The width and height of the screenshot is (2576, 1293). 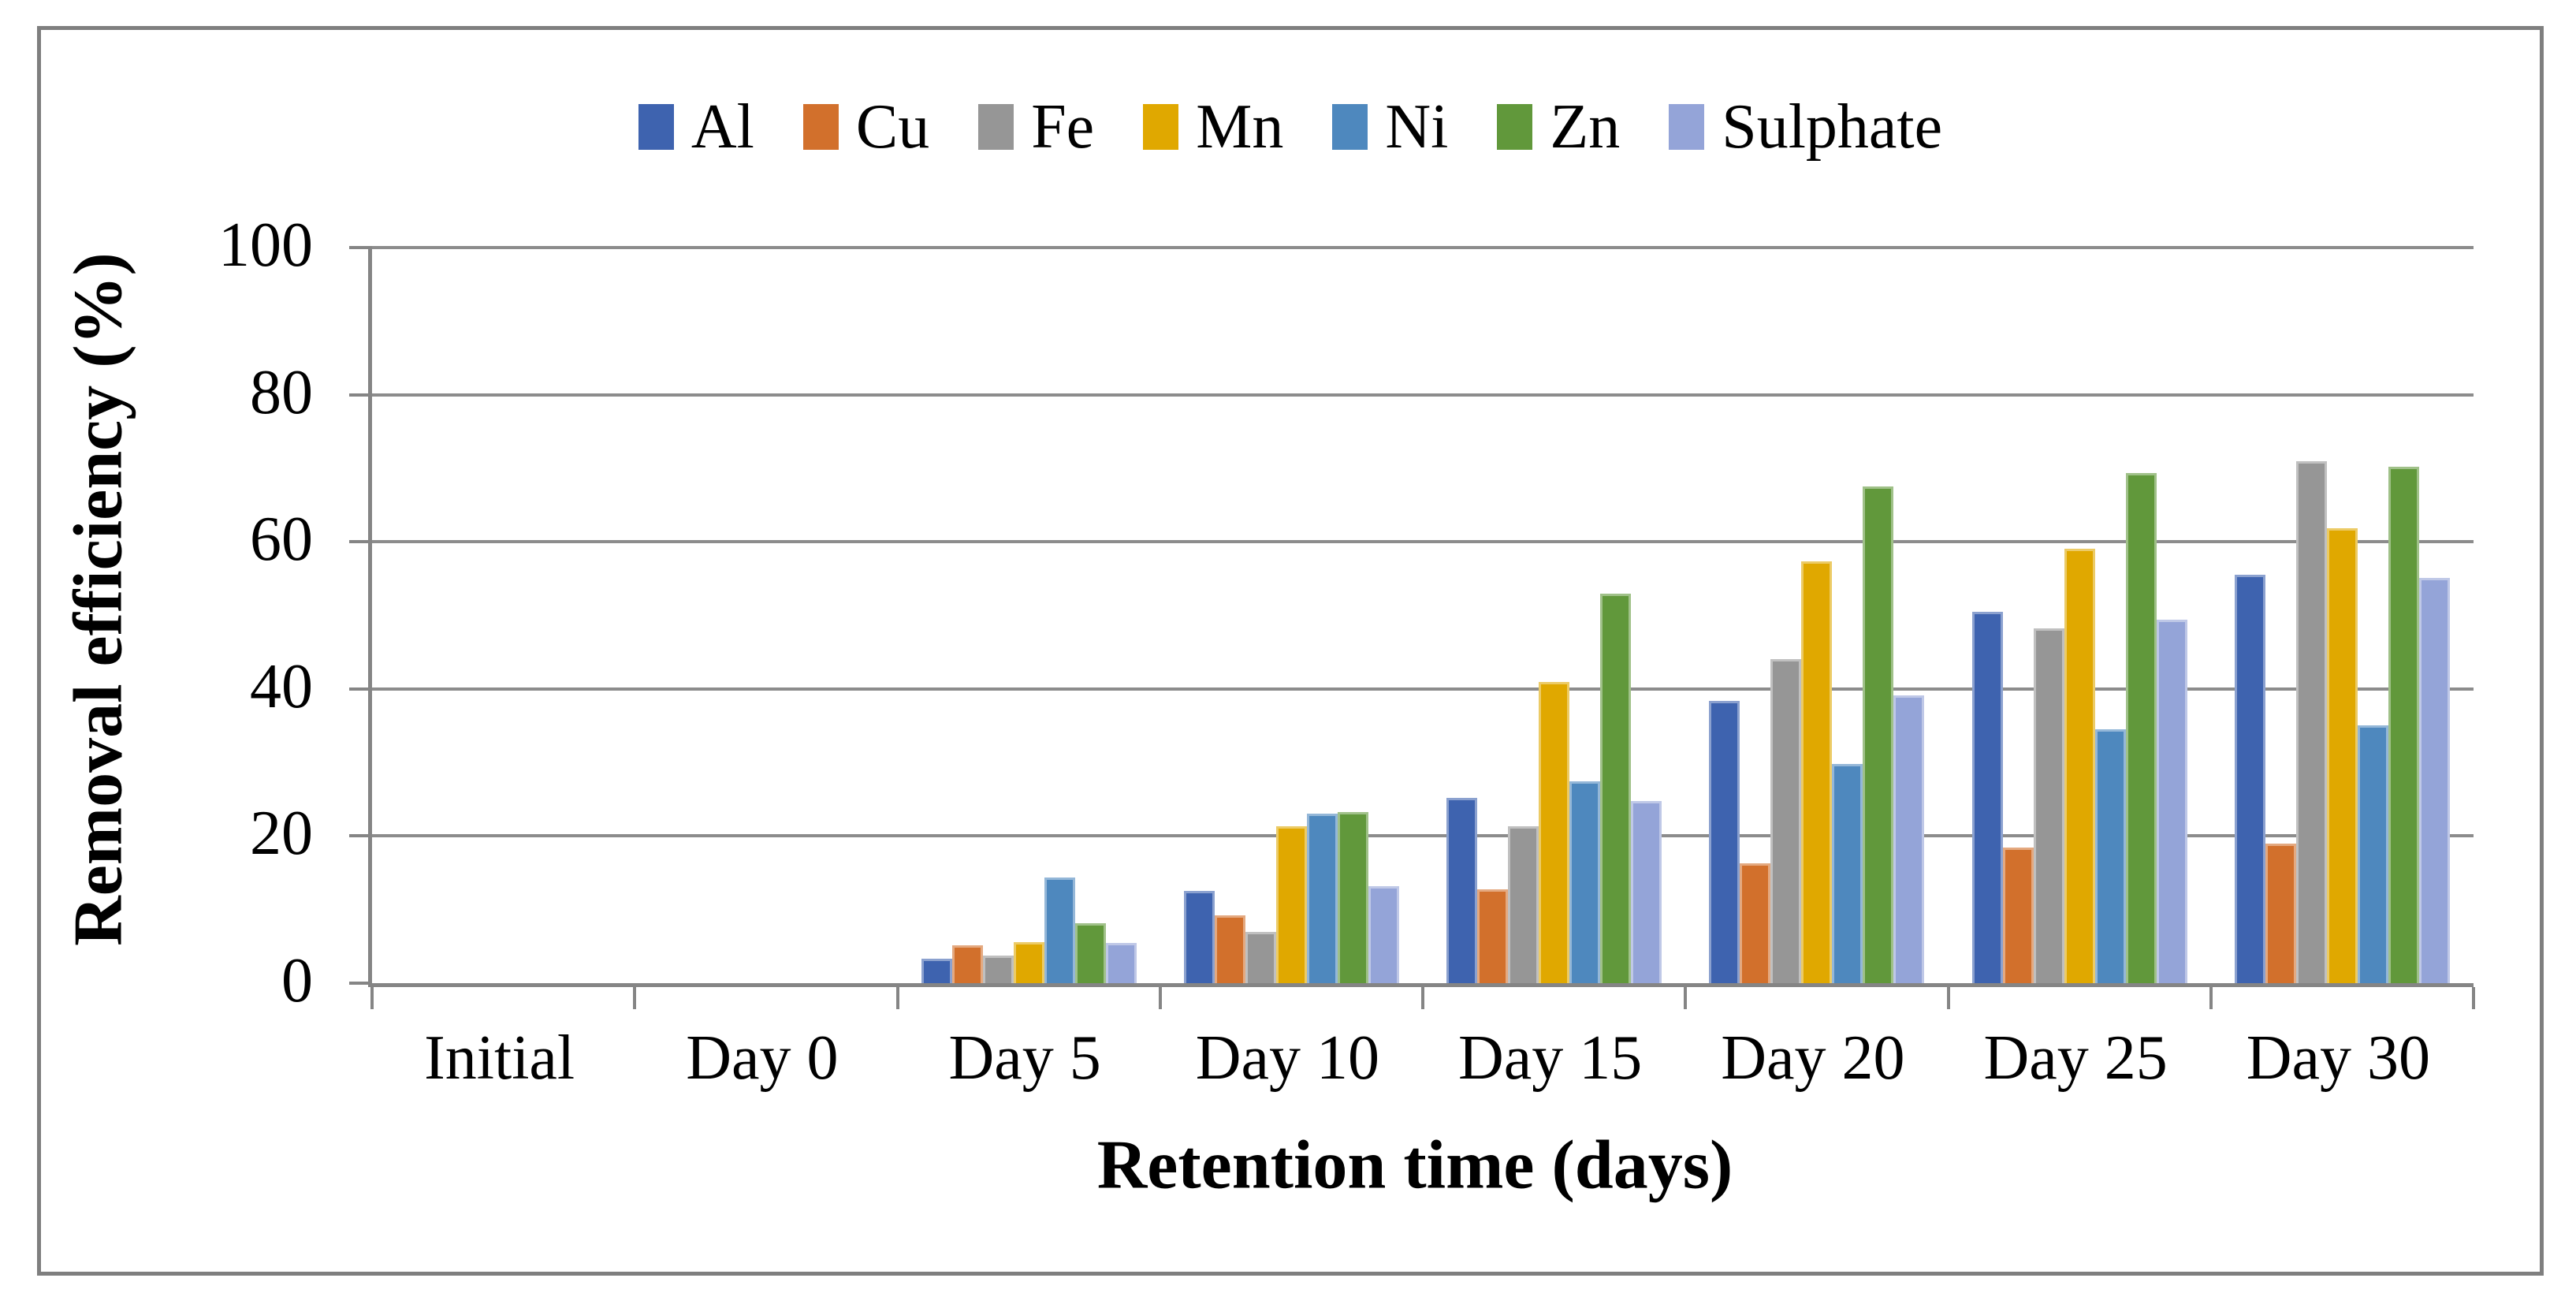 I want to click on legend-item-zn: Zn, so click(x=1558, y=127).